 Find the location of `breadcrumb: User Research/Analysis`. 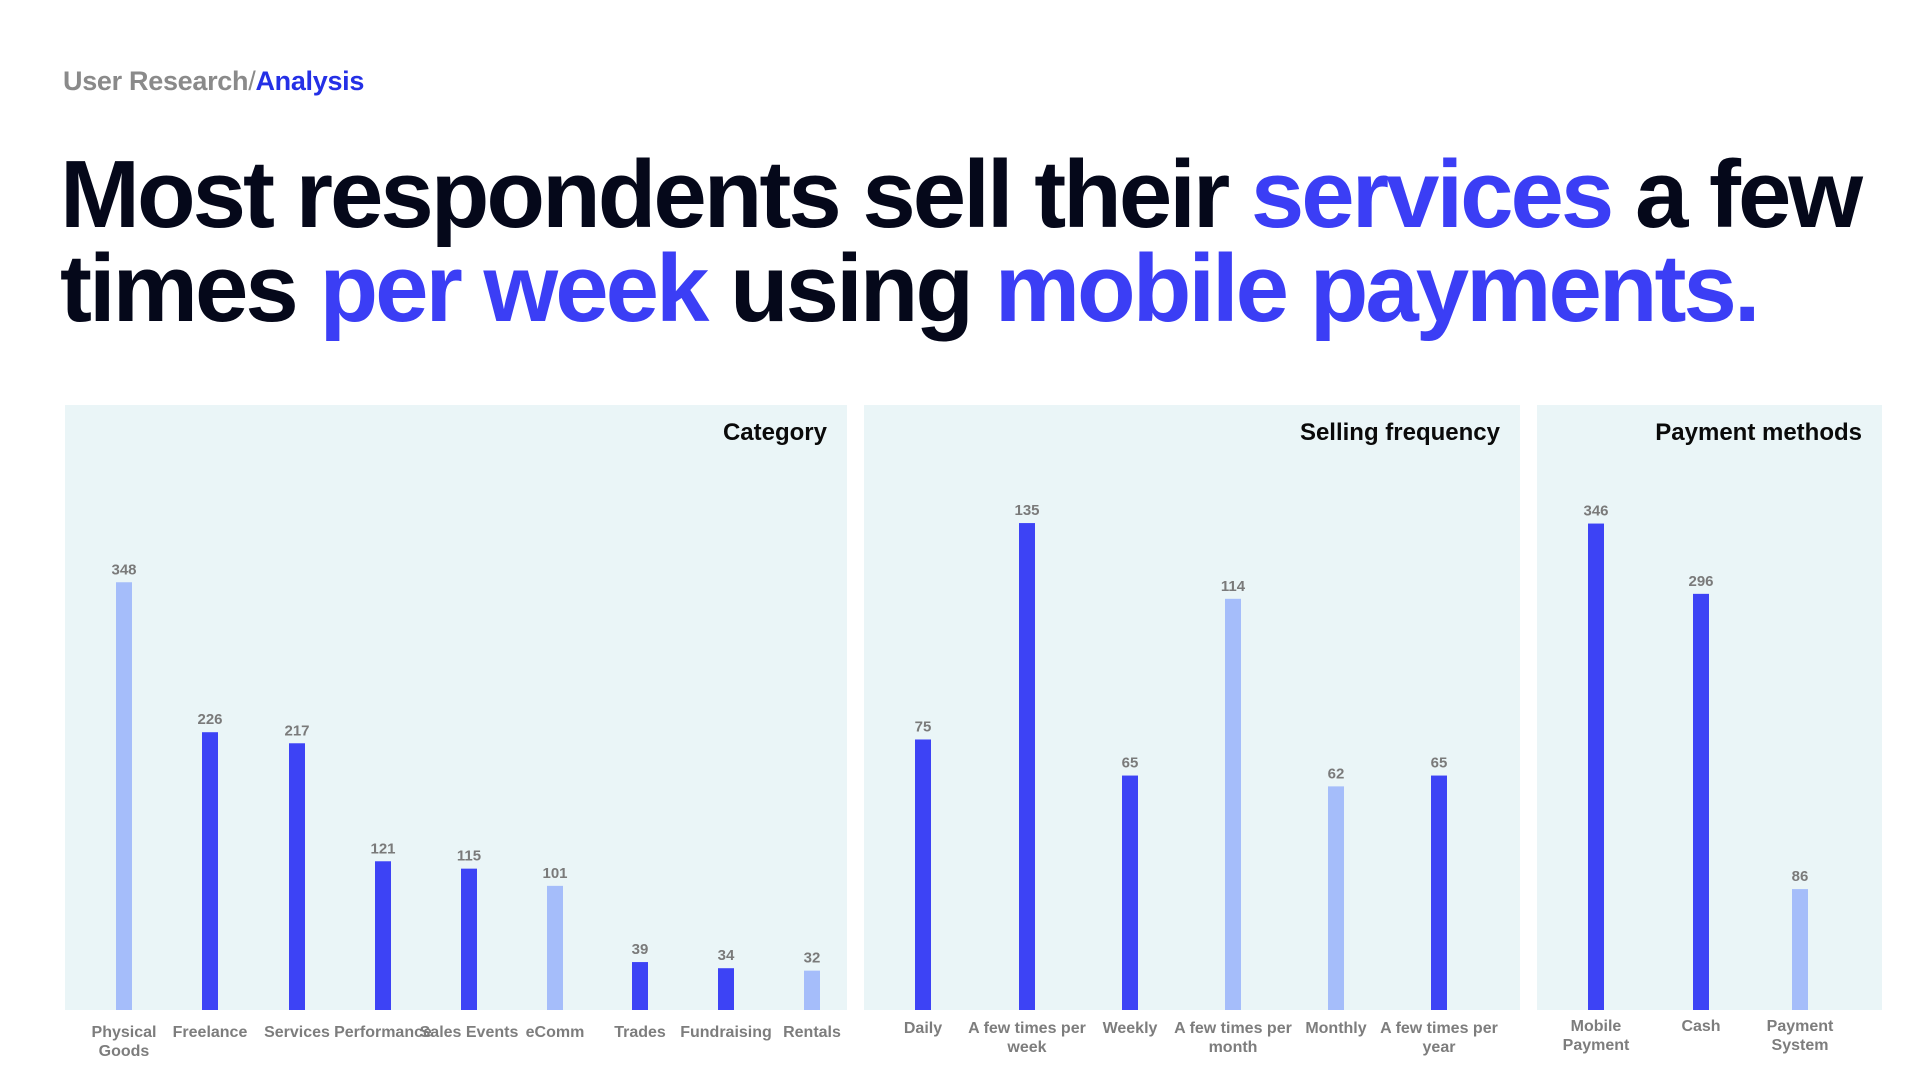

breadcrumb: User Research/Analysis is located at coordinates (213, 81).